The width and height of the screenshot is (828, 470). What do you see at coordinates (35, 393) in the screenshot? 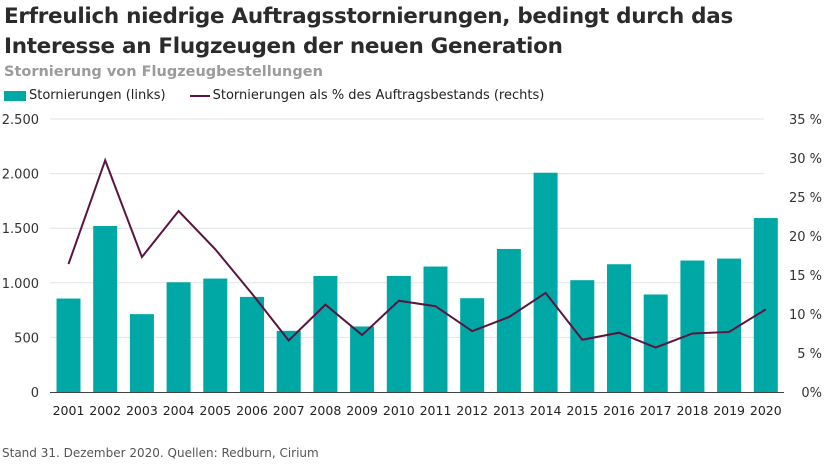
I see `left-tick-label: 0` at bounding box center [35, 393].